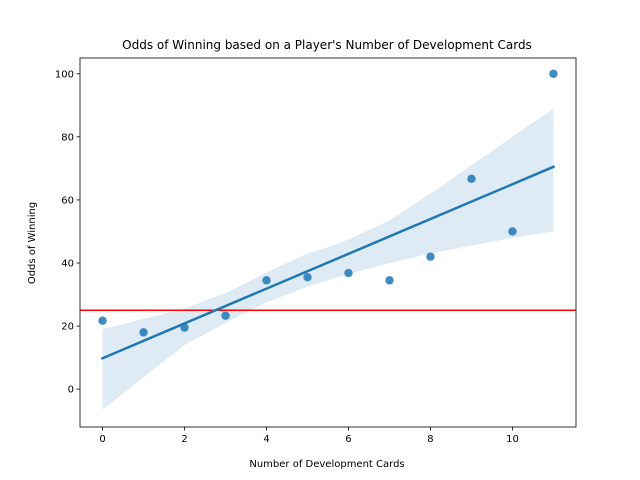  I want to click on x-tick-label: 10, so click(512, 439).